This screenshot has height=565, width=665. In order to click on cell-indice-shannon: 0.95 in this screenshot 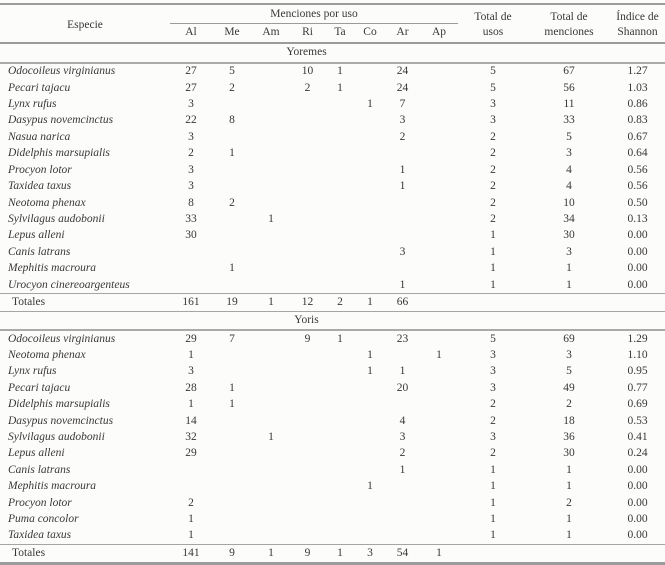, I will do `click(637, 371)`.